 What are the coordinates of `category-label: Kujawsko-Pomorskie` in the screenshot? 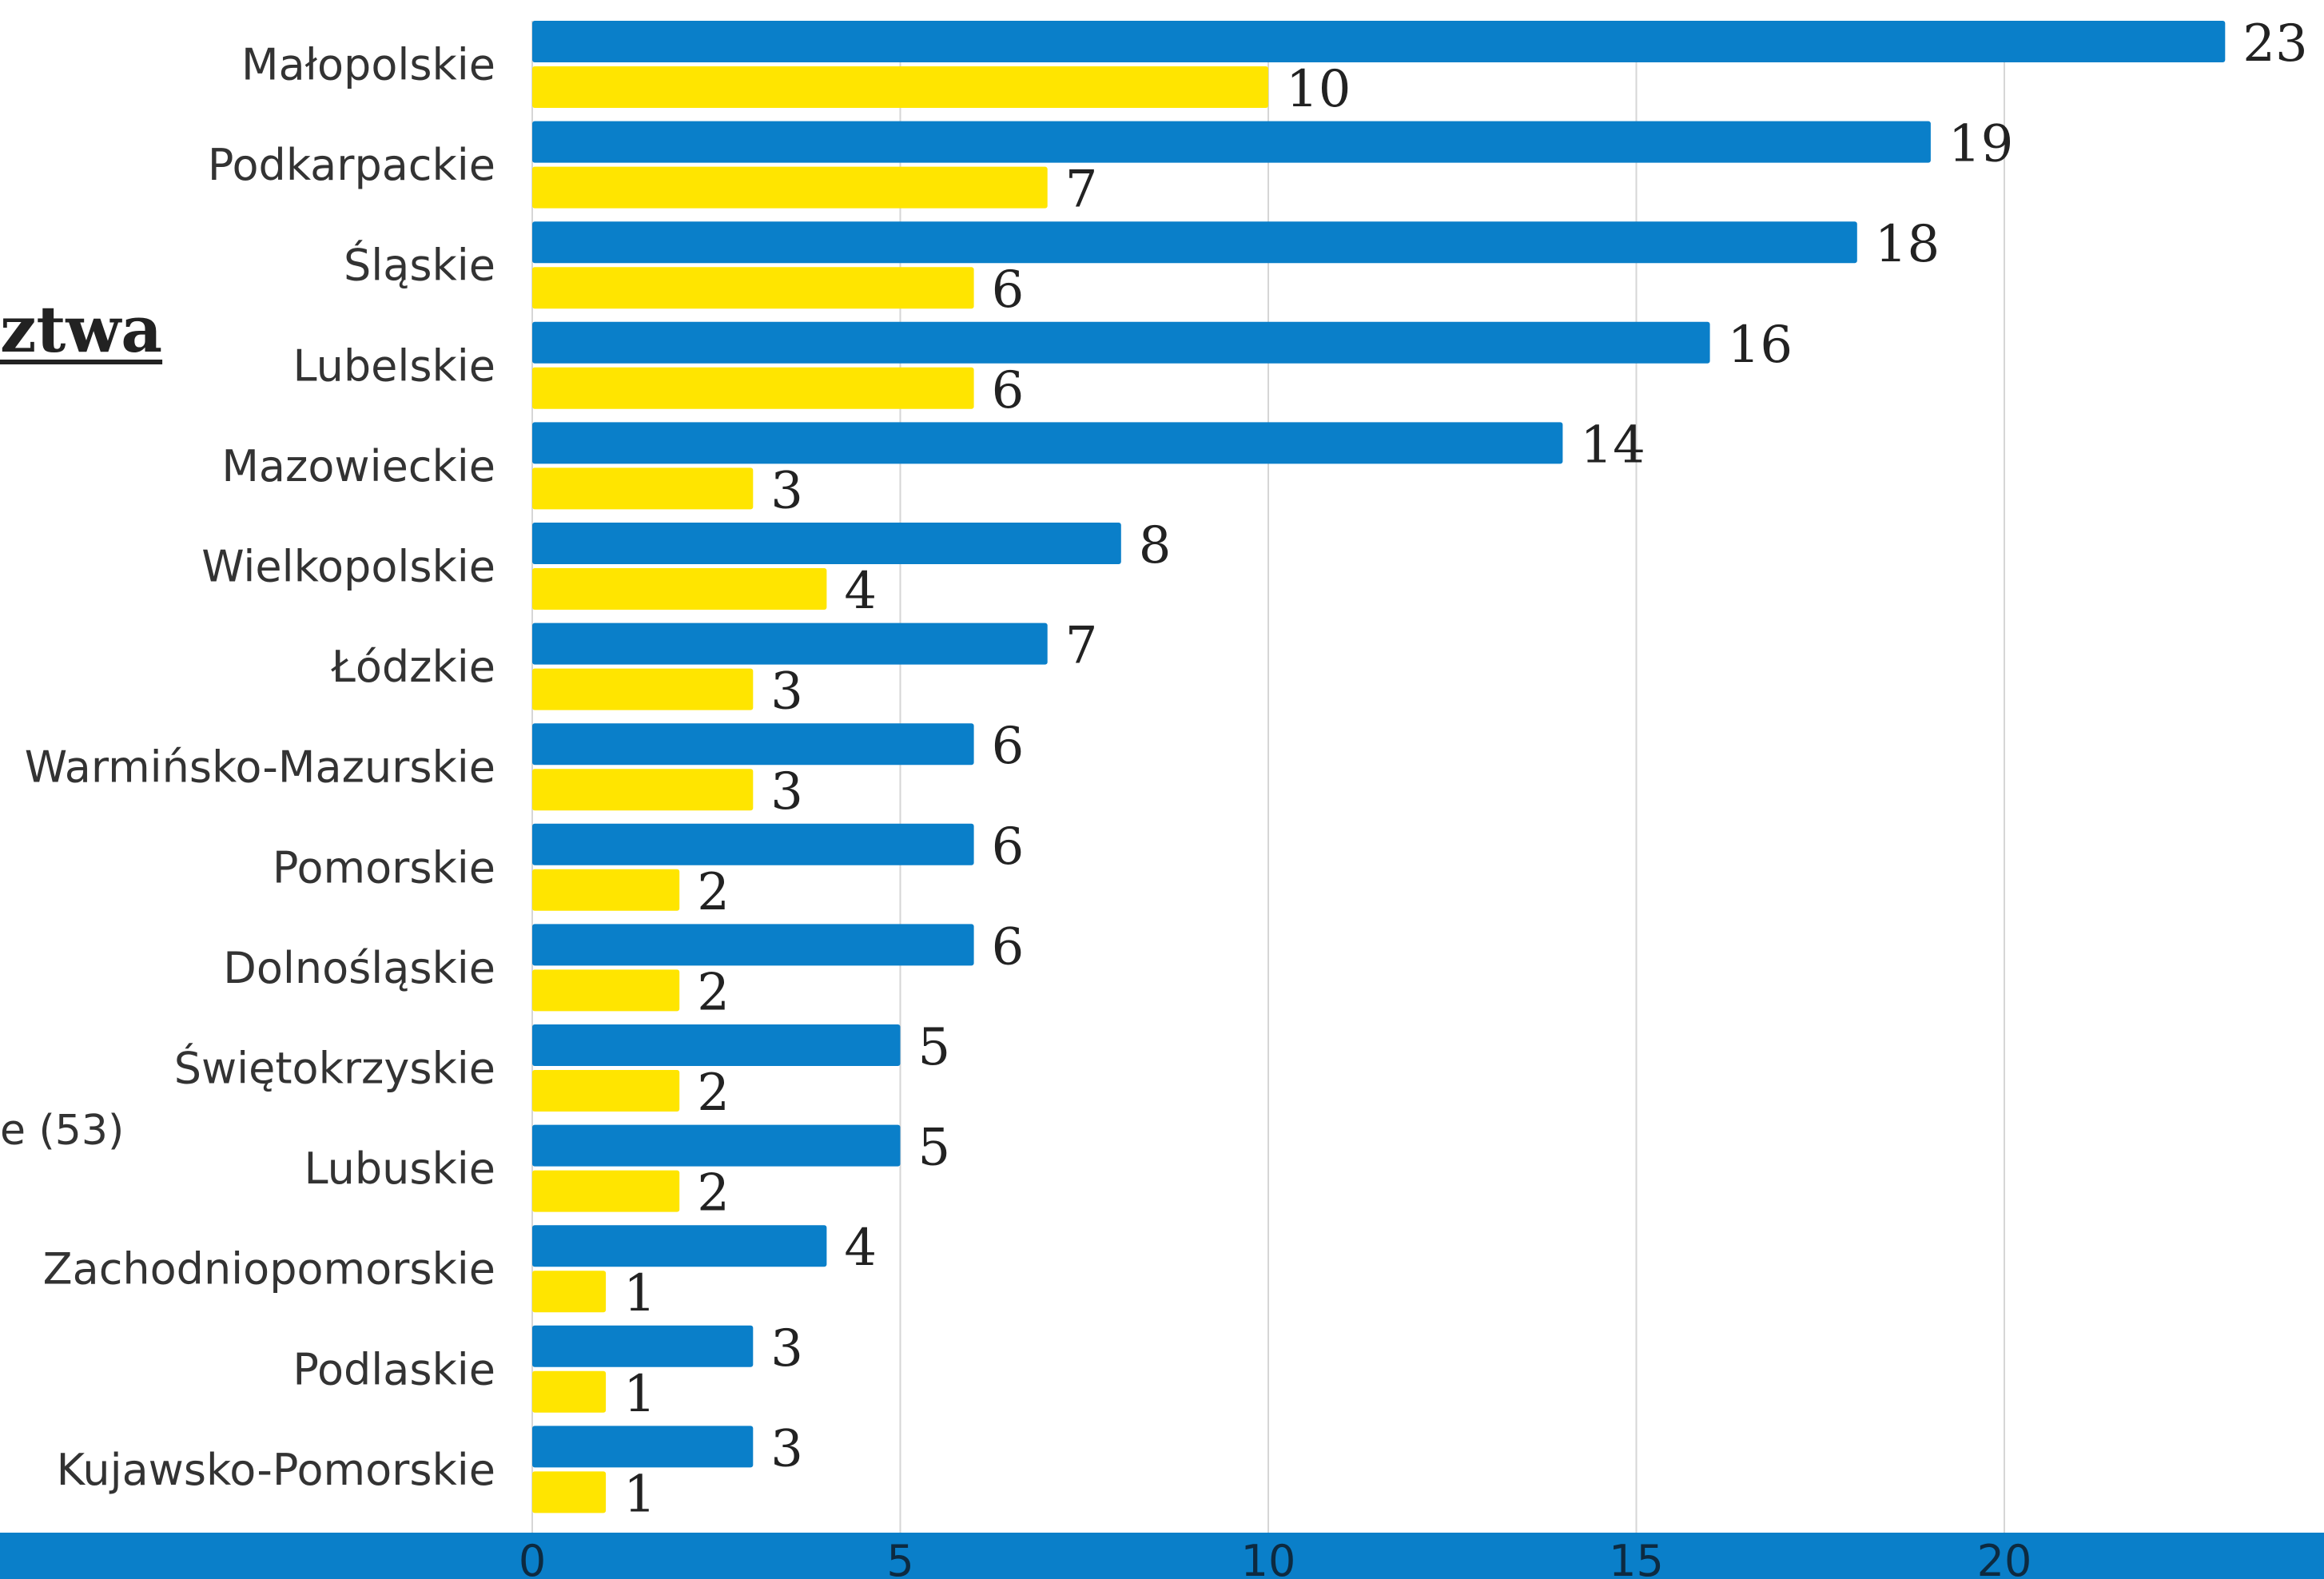 It's located at (276, 1470).